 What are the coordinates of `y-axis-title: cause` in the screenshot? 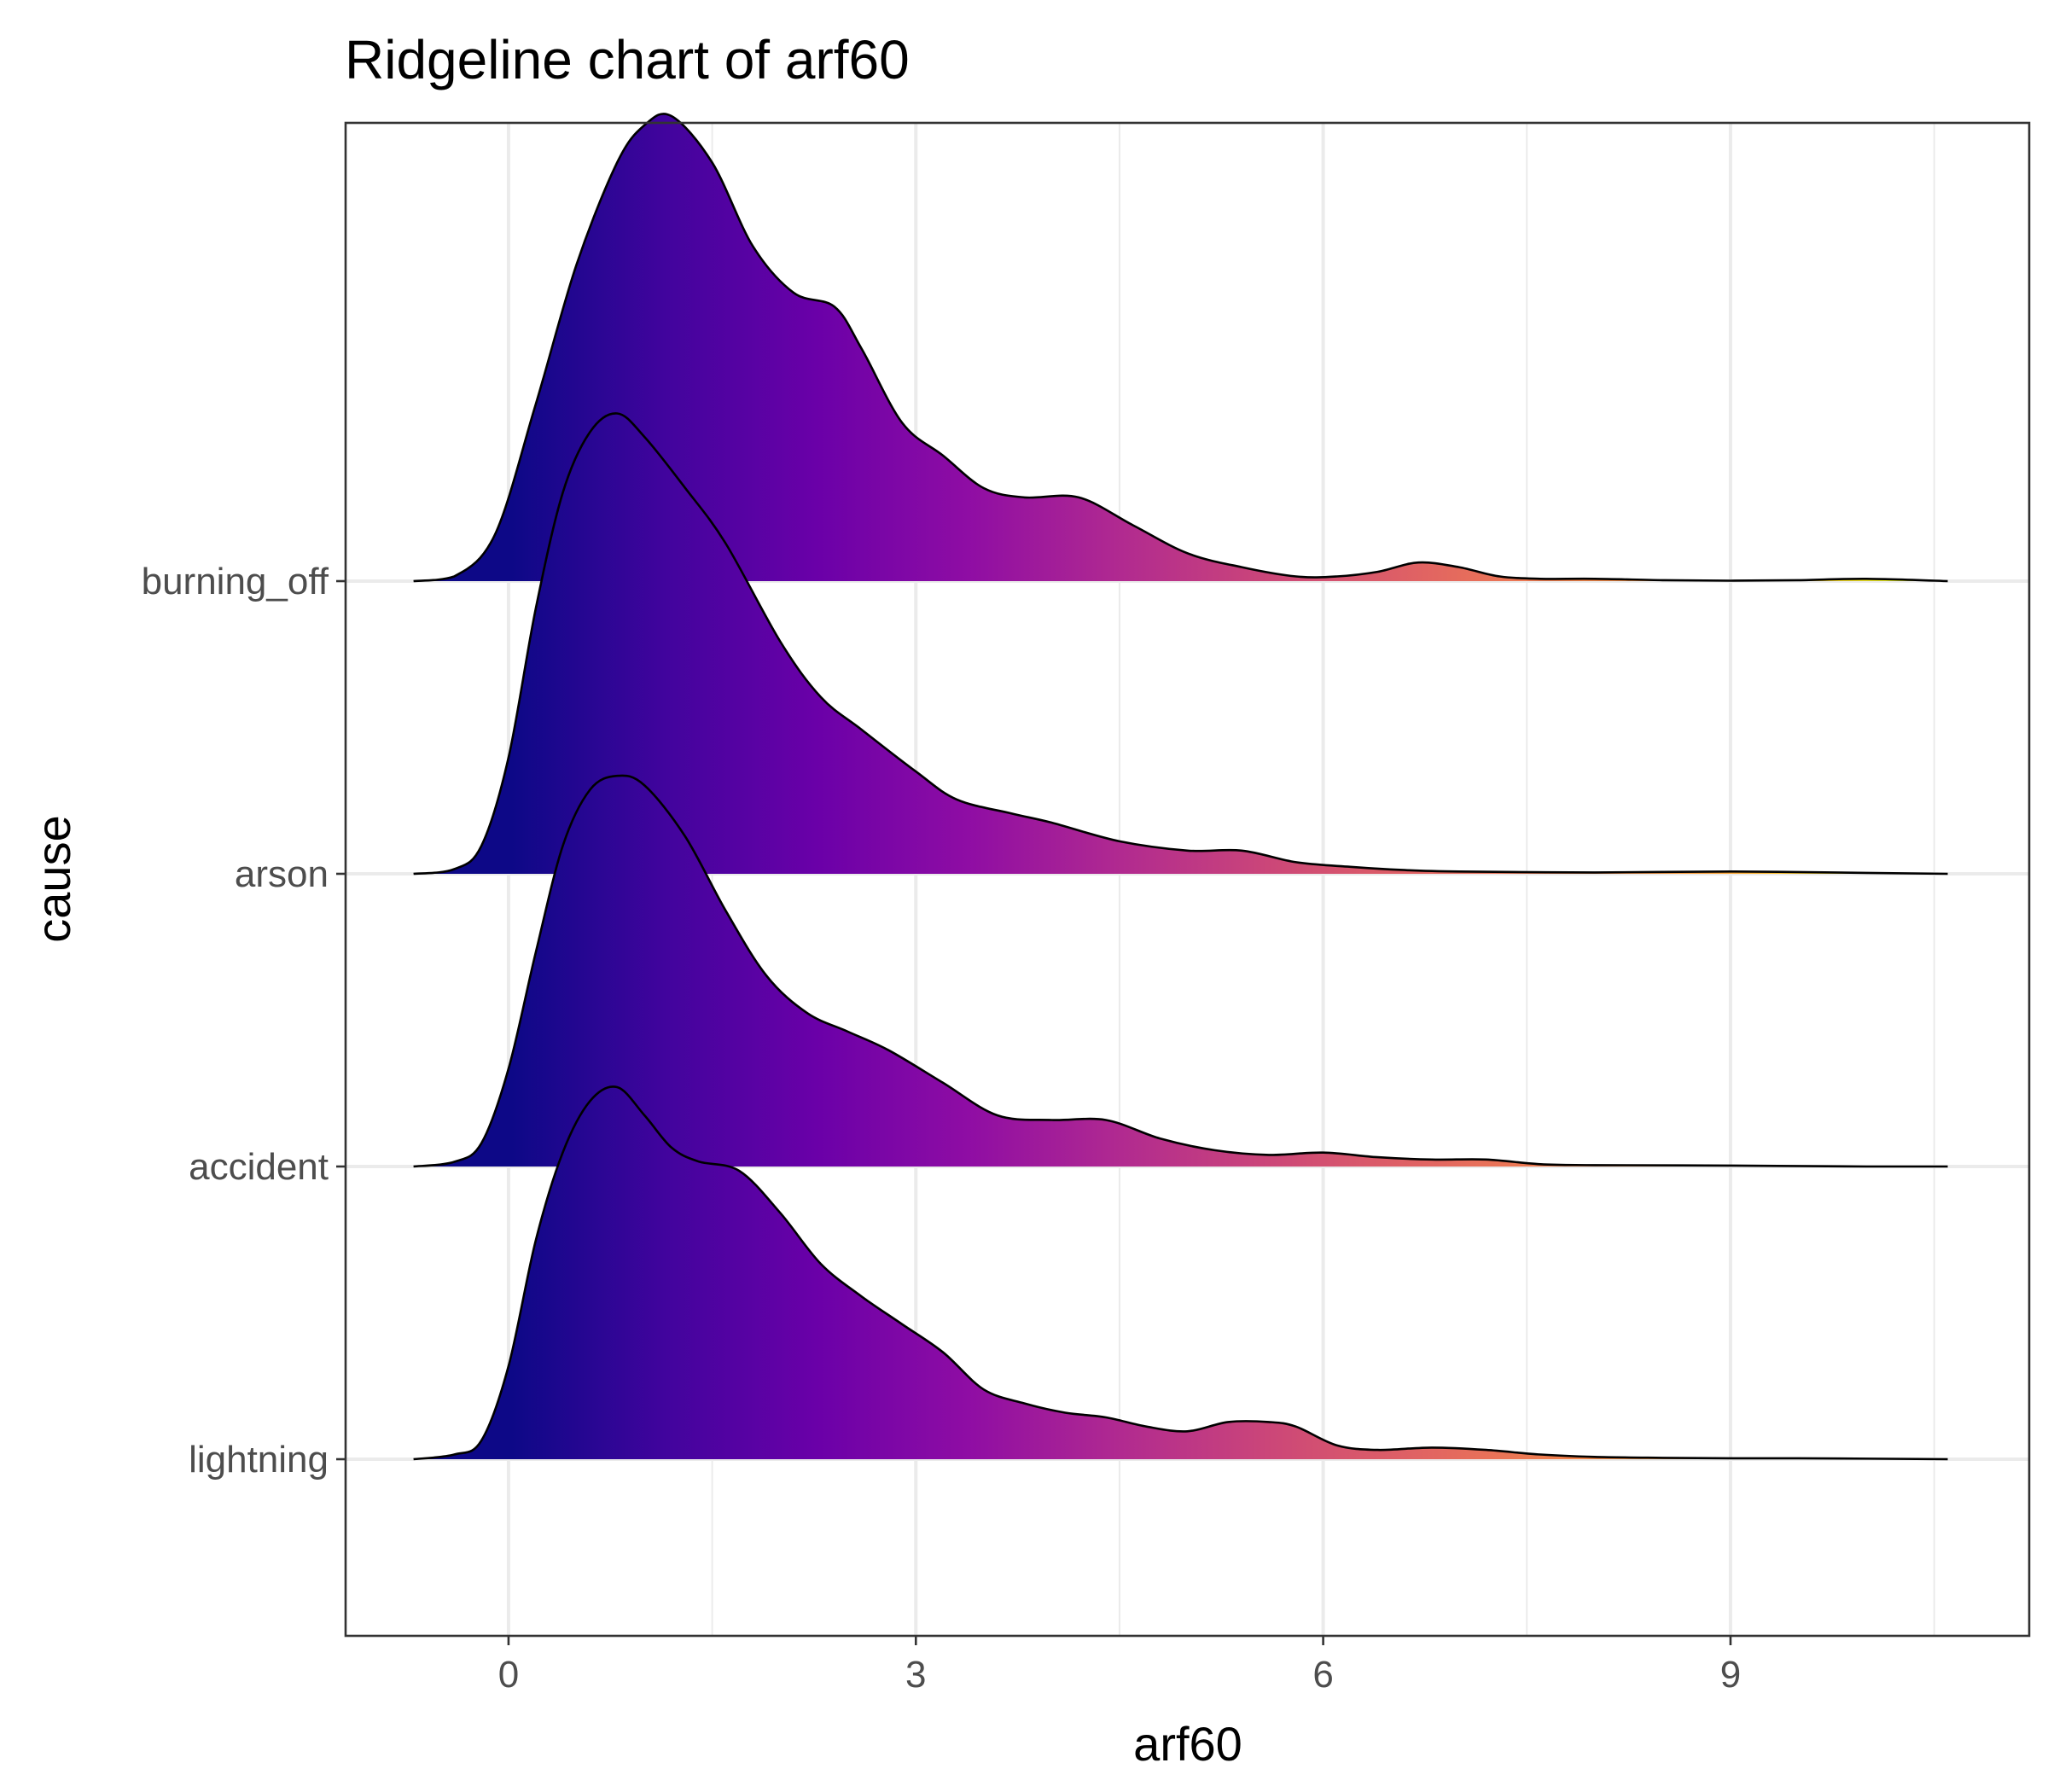 It's located at (53, 878).